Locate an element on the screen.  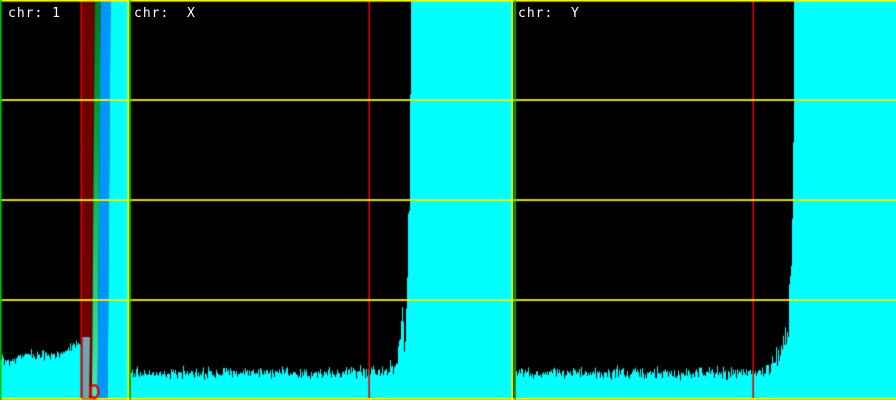
panel-label-chr-x: chr: X is located at coordinates (165, 13).